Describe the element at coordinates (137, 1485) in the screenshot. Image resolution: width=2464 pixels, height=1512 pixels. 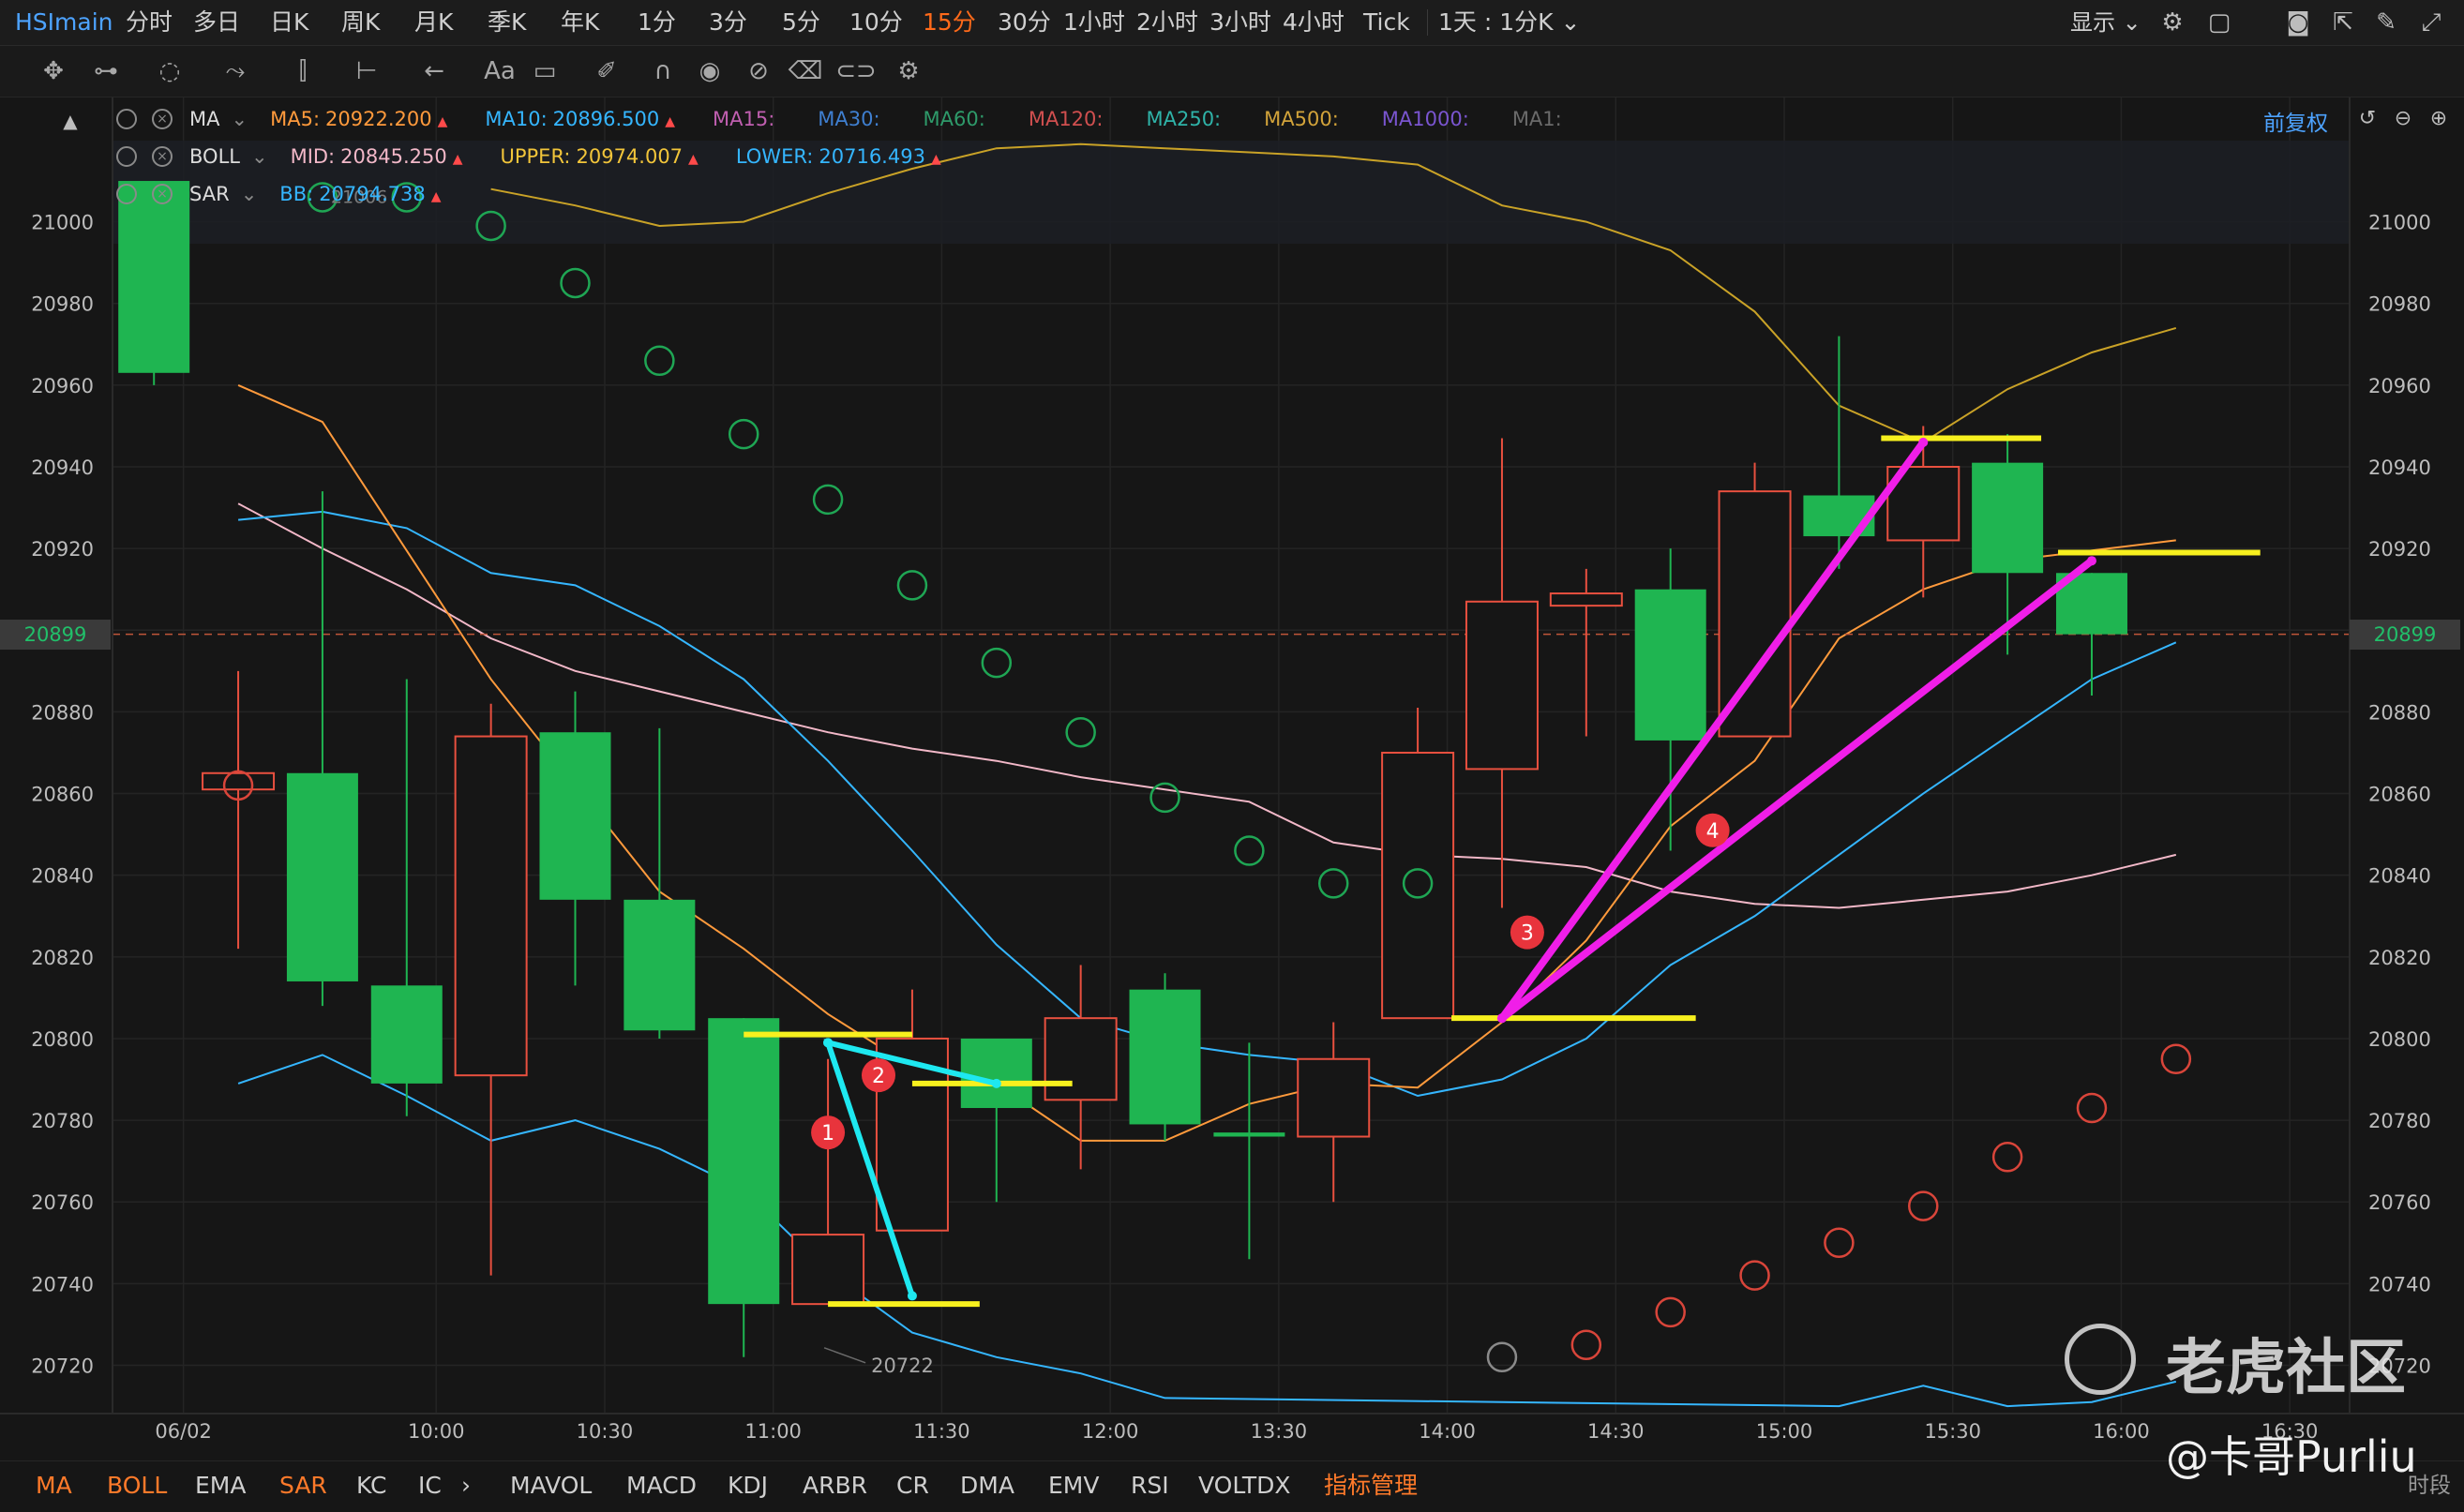
I see `indicator-tab-1: BOLL` at that location.